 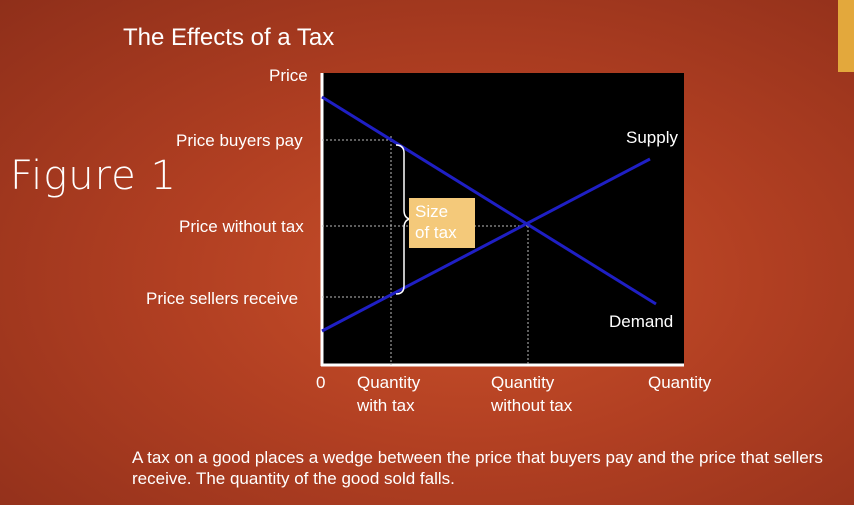 What do you see at coordinates (386, 405) in the screenshot?
I see `qty-with-tax-label-2: with tax` at bounding box center [386, 405].